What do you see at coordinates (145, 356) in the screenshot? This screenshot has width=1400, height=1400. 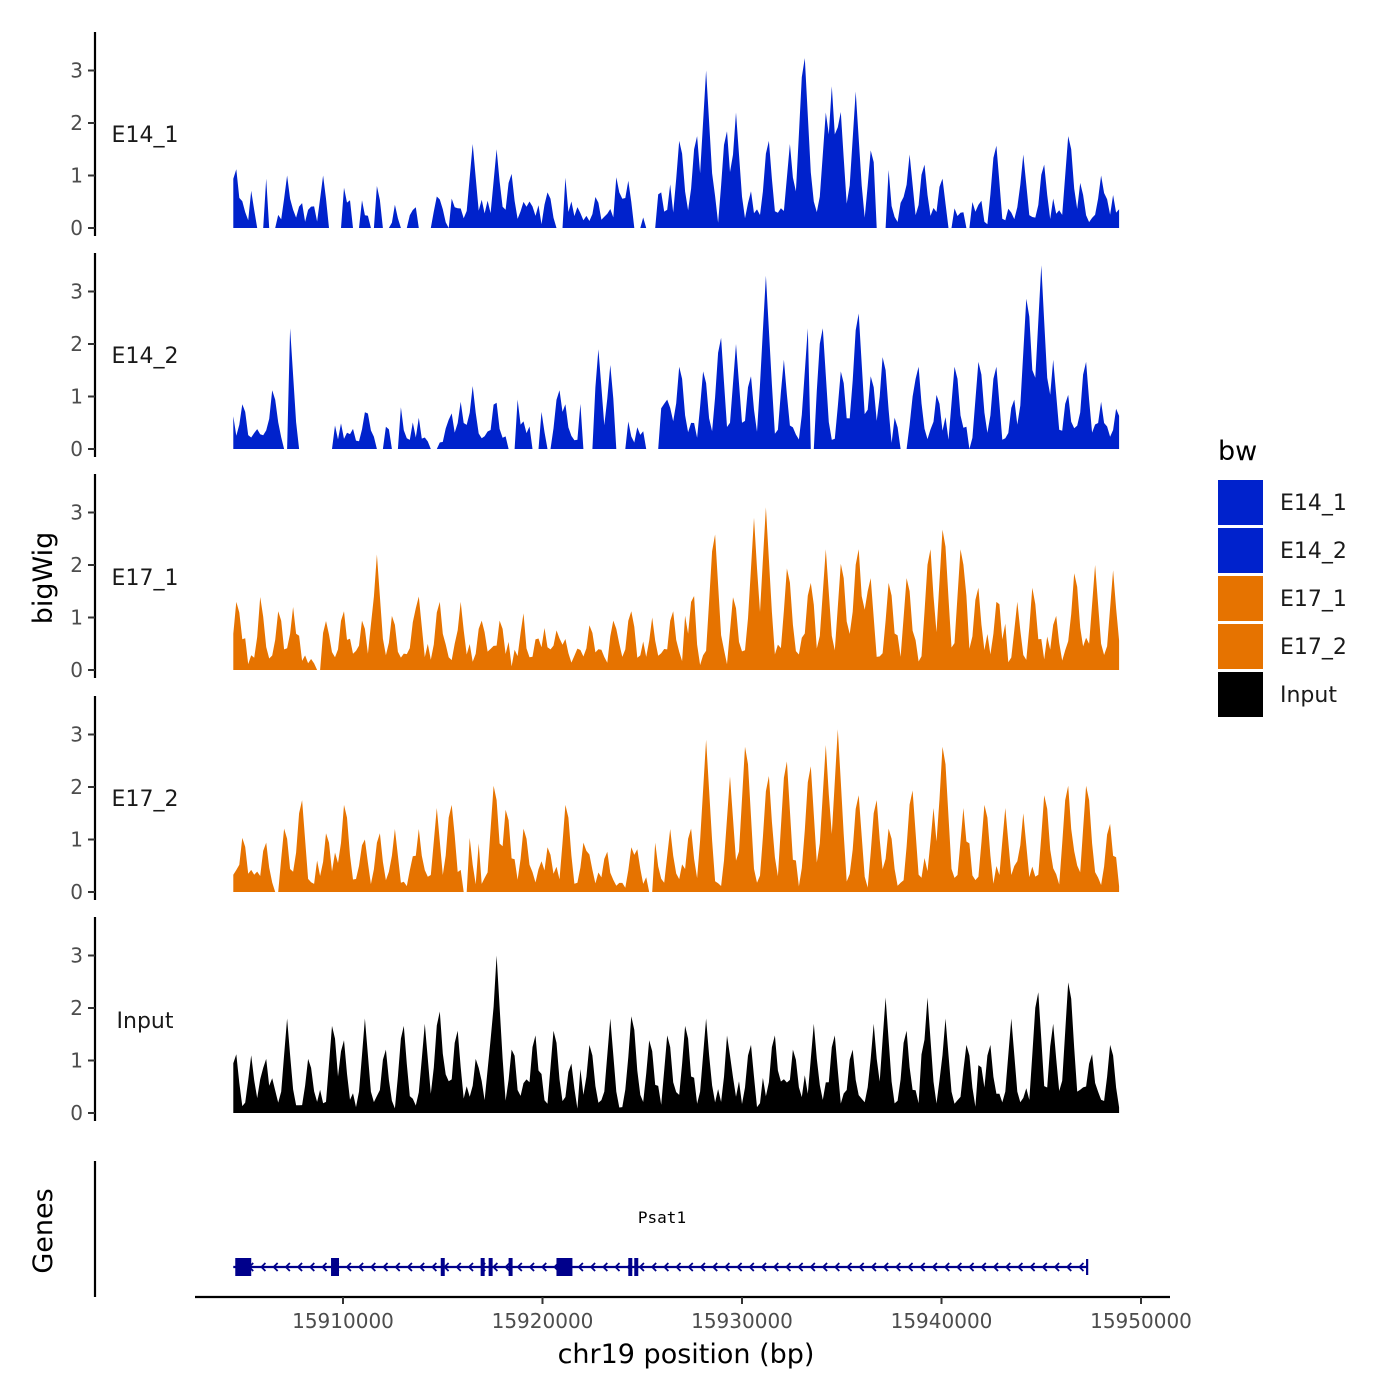 I see `track-label: E14_2` at bounding box center [145, 356].